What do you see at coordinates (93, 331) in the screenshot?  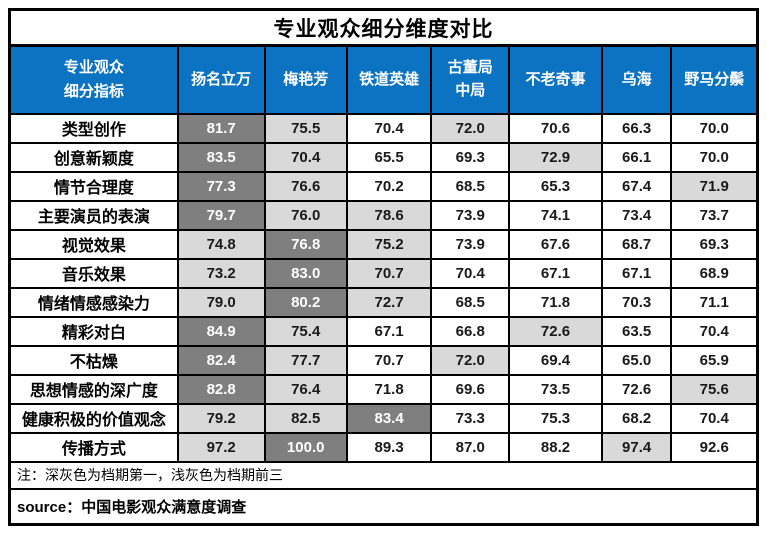 I see `row-label: 精彩对白` at bounding box center [93, 331].